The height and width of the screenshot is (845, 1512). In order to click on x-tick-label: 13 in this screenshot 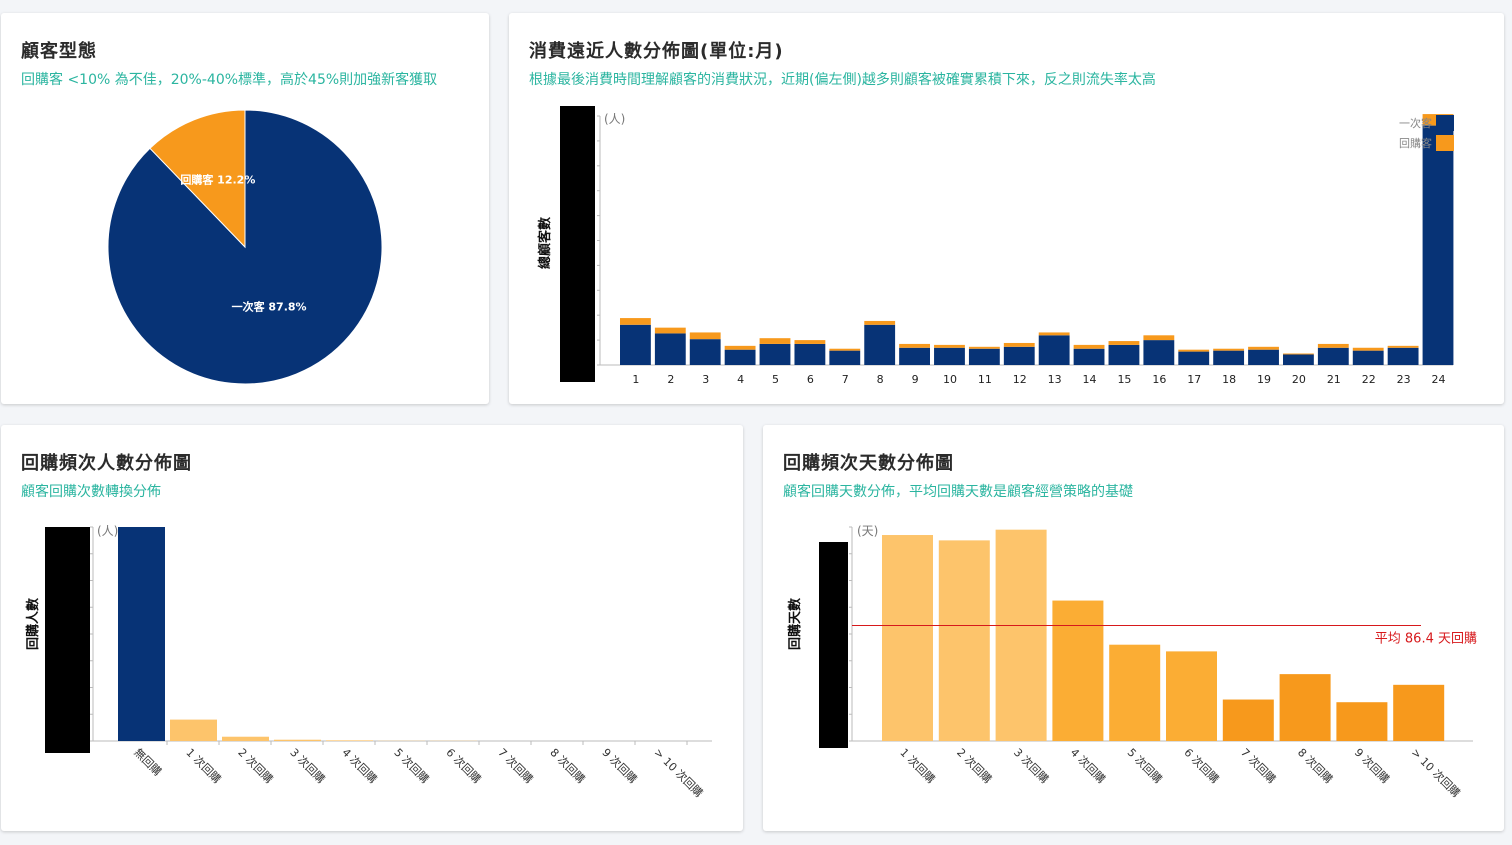, I will do `click(1055, 379)`.